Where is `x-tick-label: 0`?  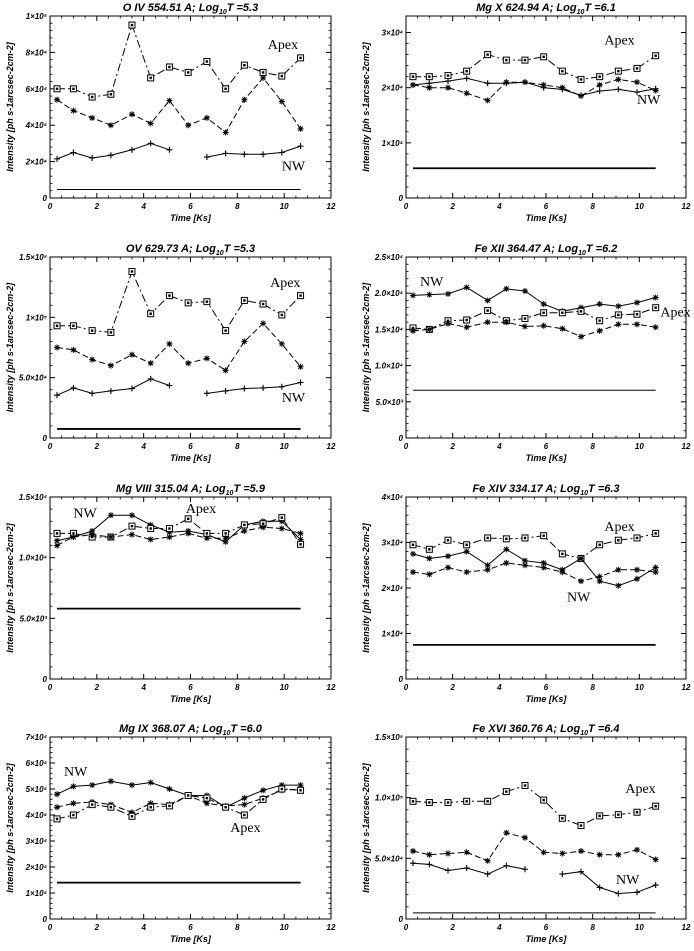
x-tick-label: 0 is located at coordinates (50, 927).